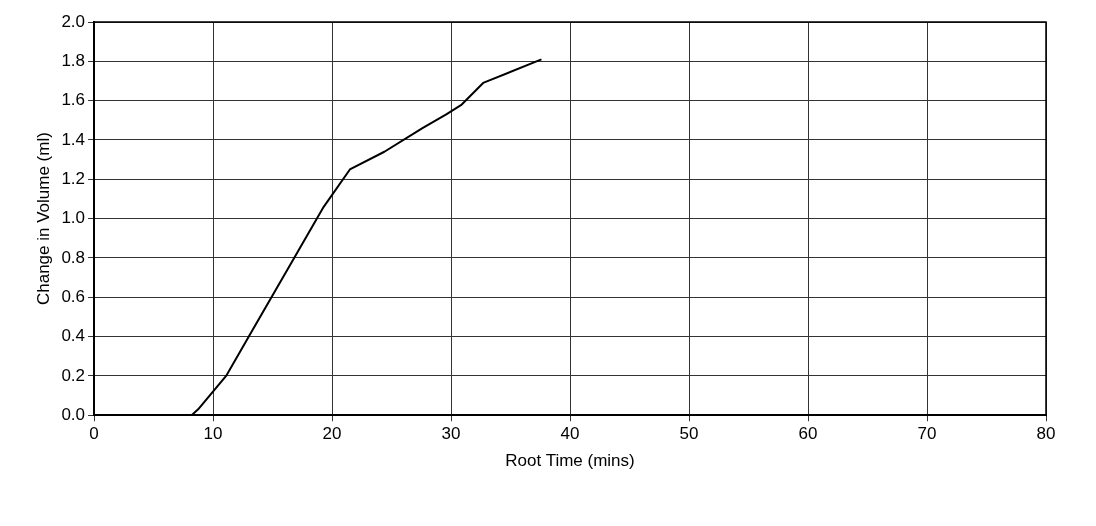 This screenshot has height=526, width=1096. Describe the element at coordinates (927, 434) in the screenshot. I see `x-tick-label: 70` at that location.